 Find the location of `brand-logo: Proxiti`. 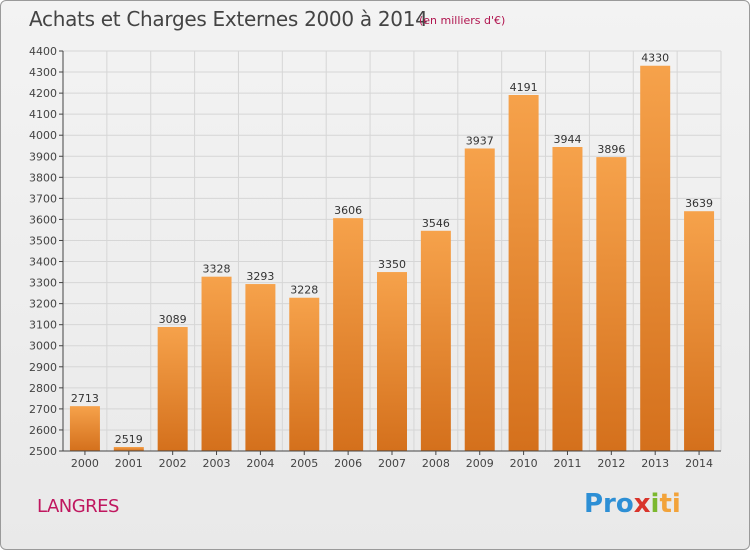

brand-logo: Proxiti is located at coordinates (632, 504).